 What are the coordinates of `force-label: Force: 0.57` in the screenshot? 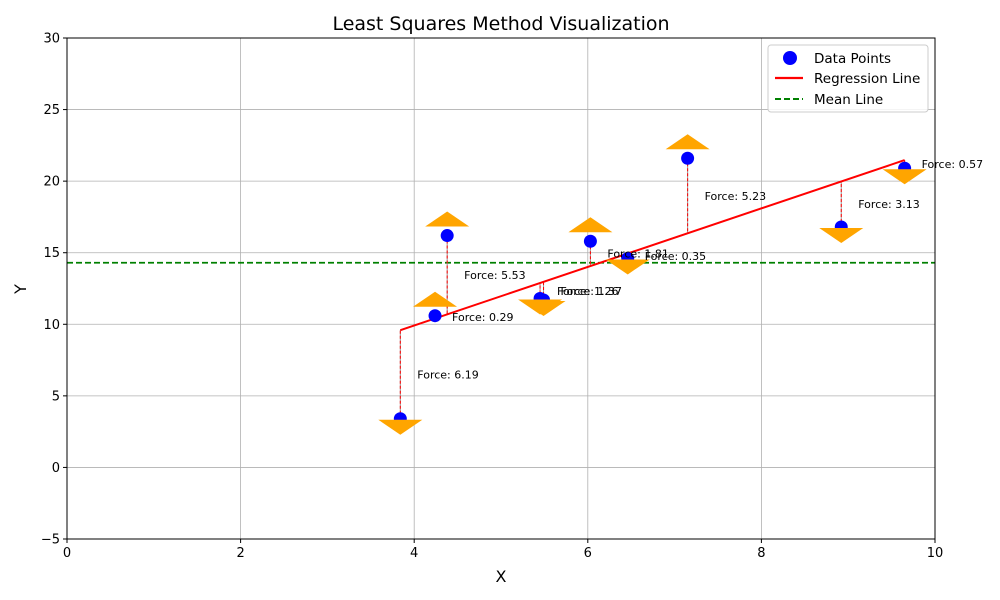 It's located at (952, 164).